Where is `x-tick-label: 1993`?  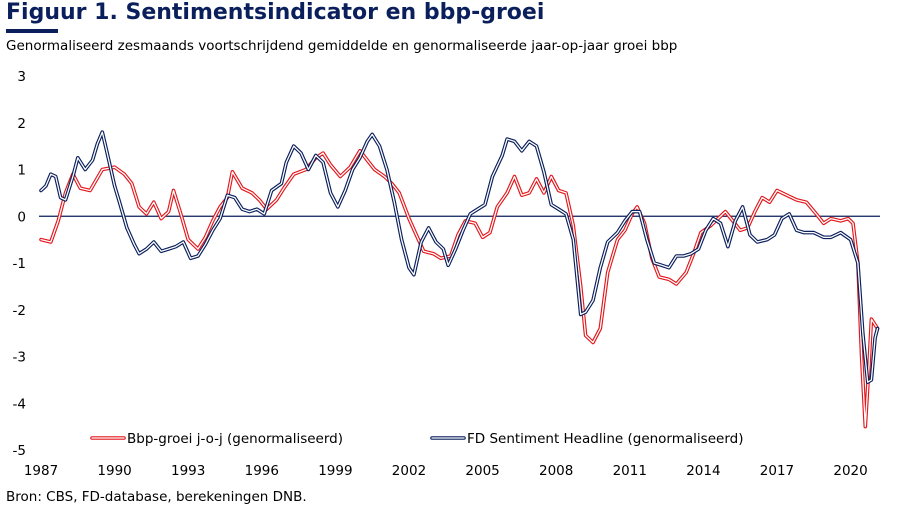
x-tick-label: 1993 is located at coordinates (188, 471).